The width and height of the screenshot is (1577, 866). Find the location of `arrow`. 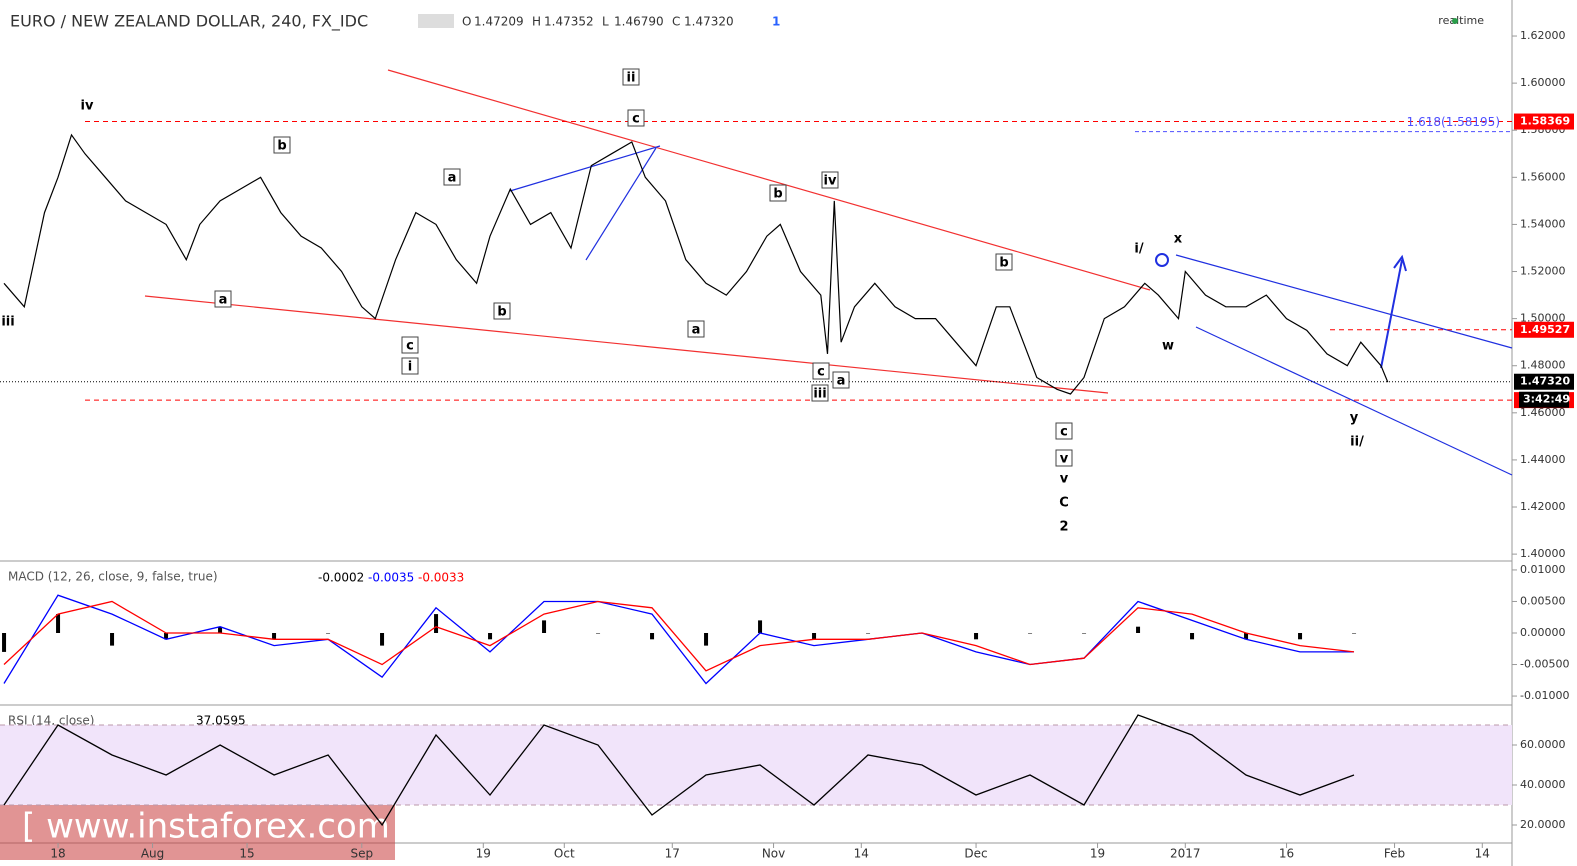

arrow is located at coordinates (1391, 314).